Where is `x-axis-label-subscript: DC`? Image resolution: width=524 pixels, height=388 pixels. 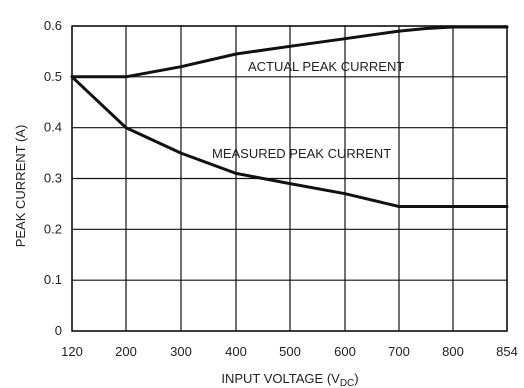
x-axis-label-subscript: DC is located at coordinates (347, 383).